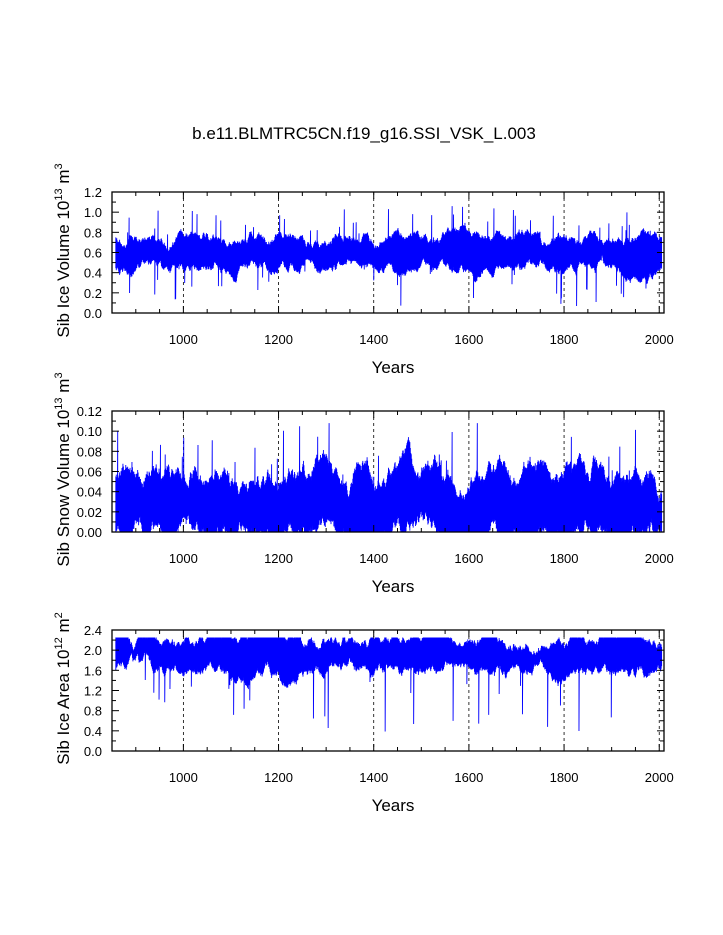 This screenshot has width=723, height=935. Describe the element at coordinates (93, 253) in the screenshot. I see `y-tick-label: 0.6` at that location.